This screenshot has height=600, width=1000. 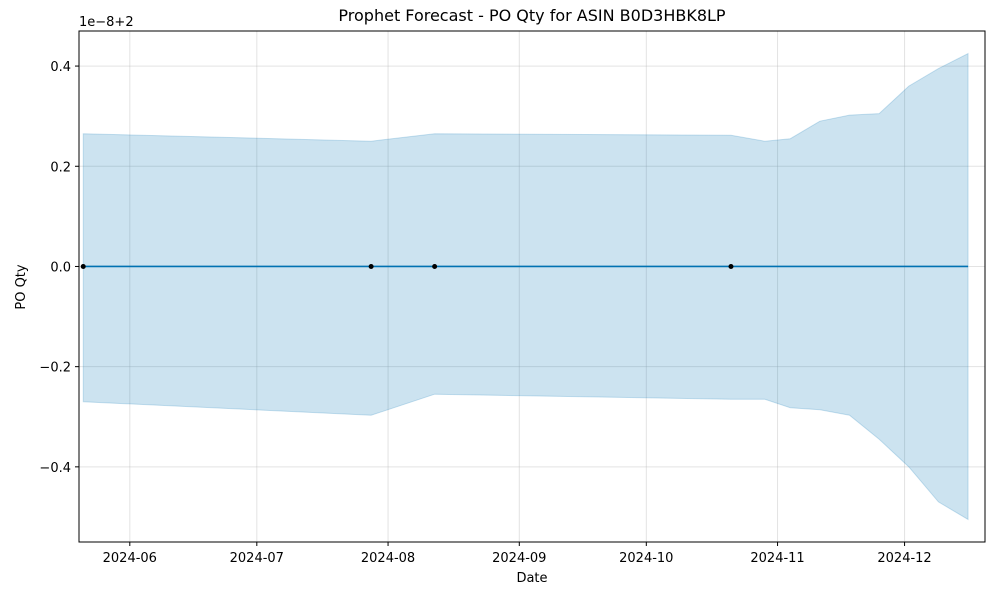 I want to click on y-tick-label: 0.0, so click(x=60, y=267).